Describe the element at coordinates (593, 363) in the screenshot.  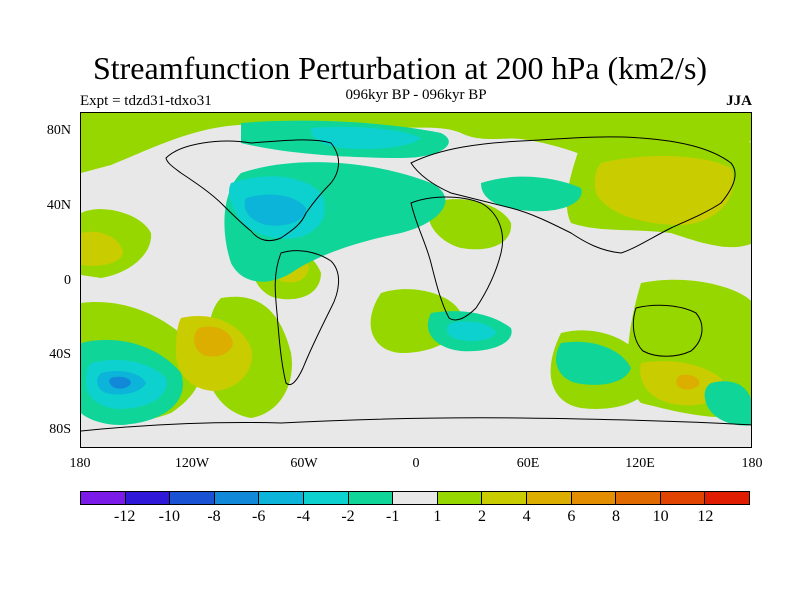
I see `teal-australia-south` at that location.